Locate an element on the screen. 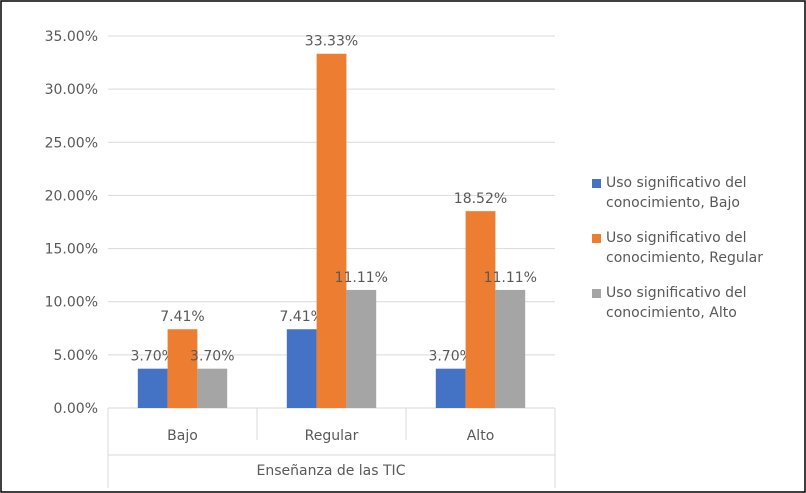 This screenshot has width=806, height=493. legend-label: Uso significativo del conocimiento, Alto is located at coordinates (676, 303).